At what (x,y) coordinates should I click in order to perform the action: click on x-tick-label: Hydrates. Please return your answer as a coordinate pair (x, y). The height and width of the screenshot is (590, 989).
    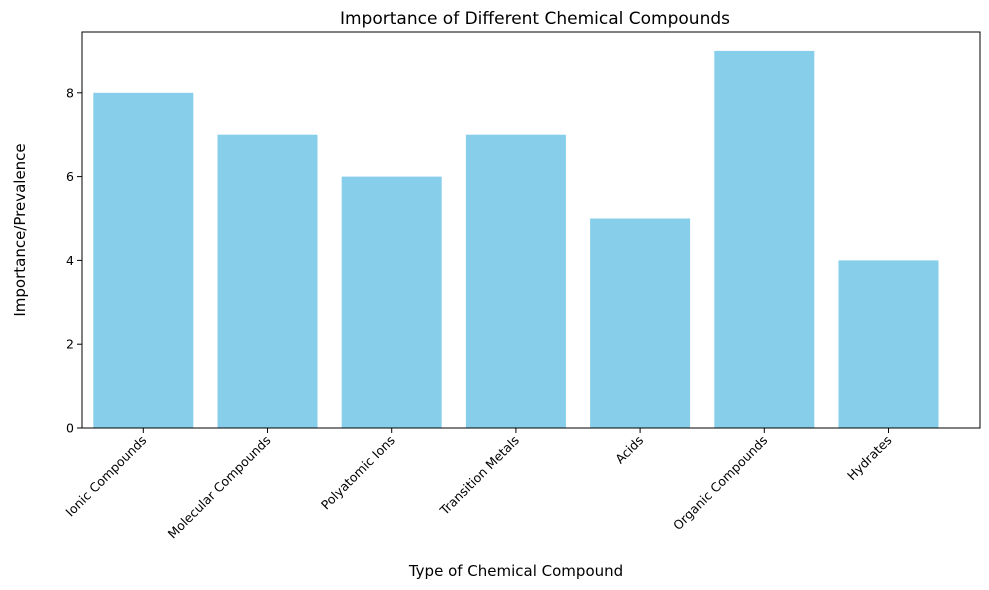
    Looking at the image, I should click on (869, 458).